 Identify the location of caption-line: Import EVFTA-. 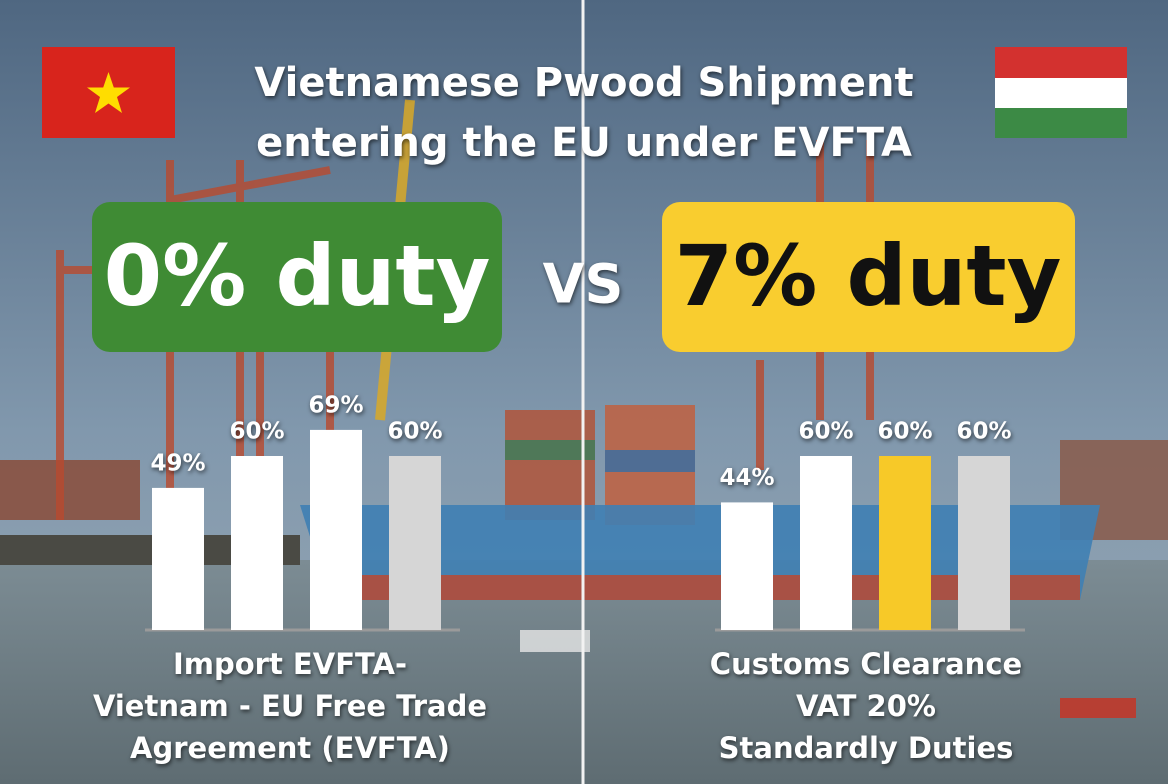
(290, 664).